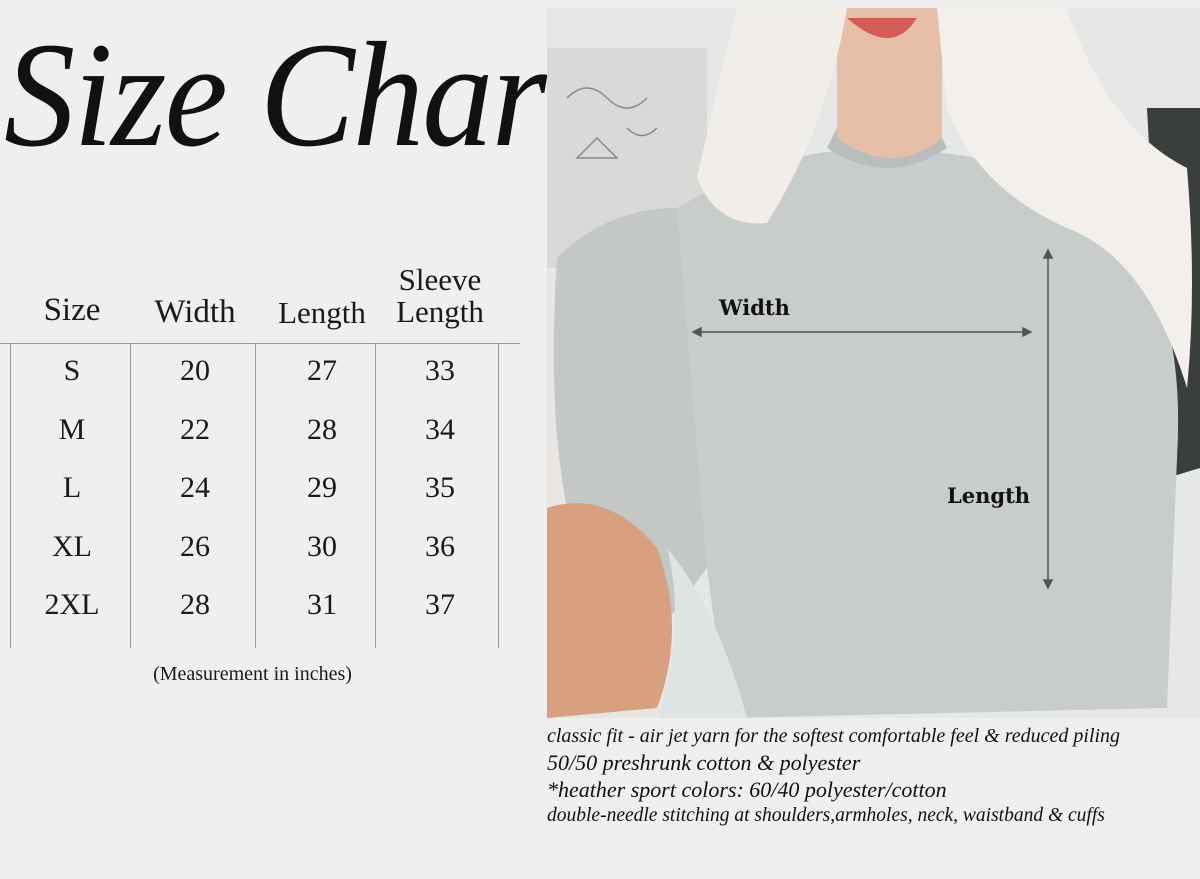 The image size is (1200, 879). I want to click on header-word: Sleeve, so click(440, 279).